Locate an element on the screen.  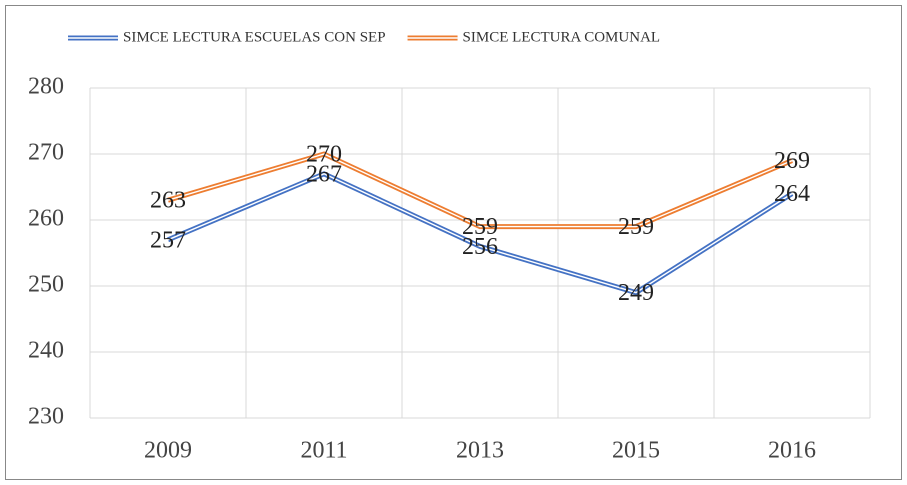
data-label: 257 is located at coordinates (168, 240).